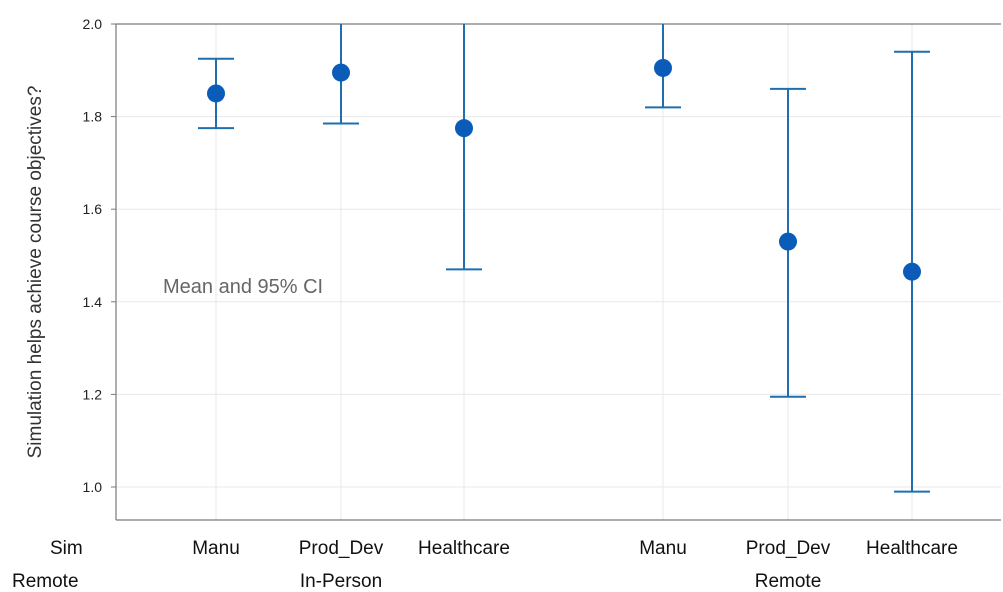  I want to click on row-header-sim: Sim, so click(66, 548).